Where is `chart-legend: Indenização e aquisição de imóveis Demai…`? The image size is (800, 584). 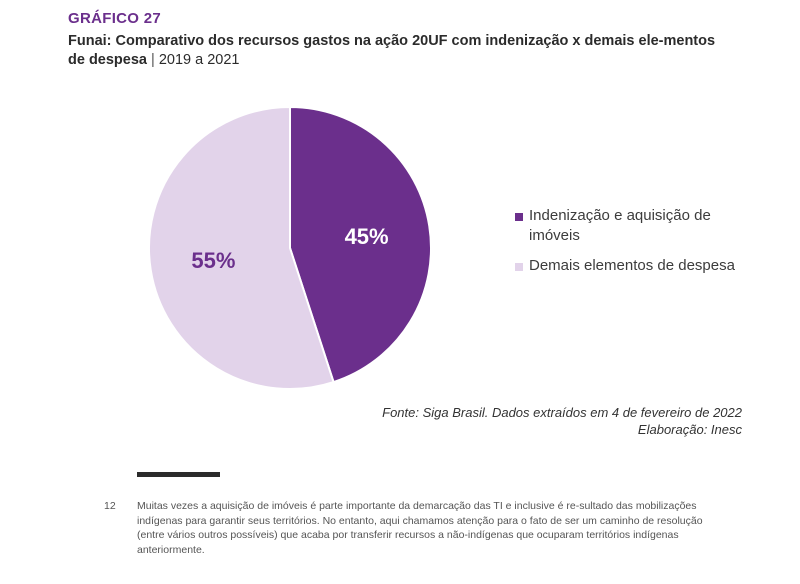 chart-legend: Indenização e aquisição de imóveis Demai… is located at coordinates (630, 246).